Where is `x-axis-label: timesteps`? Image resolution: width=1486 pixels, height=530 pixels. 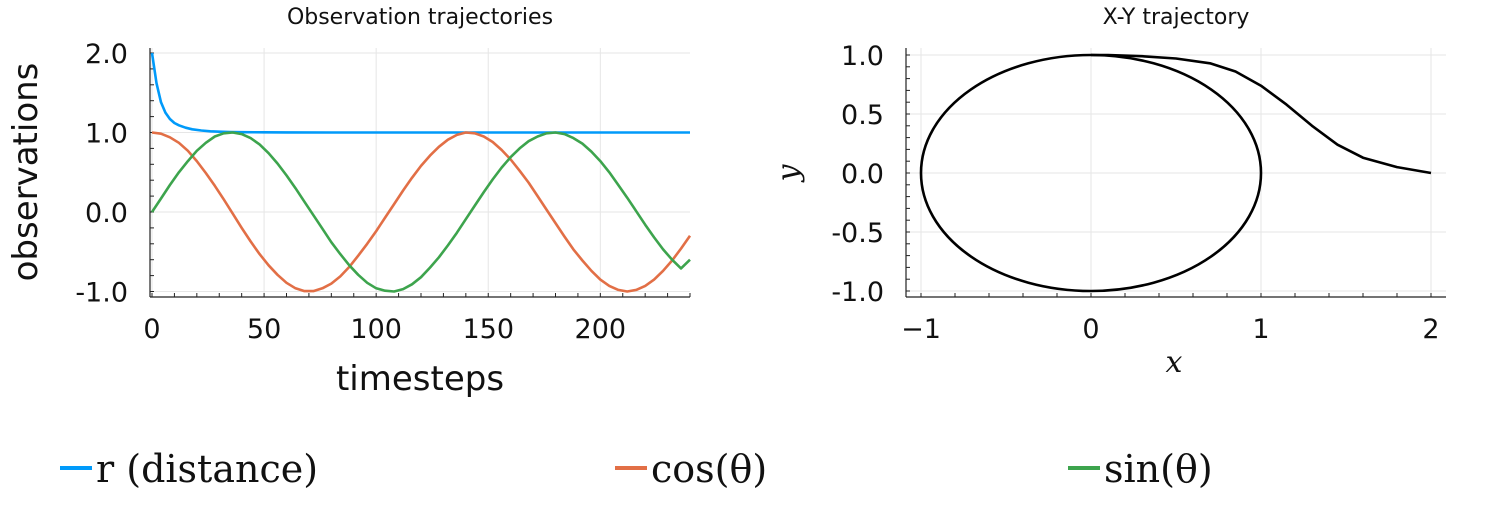
x-axis-label: timesteps is located at coordinates (420, 379).